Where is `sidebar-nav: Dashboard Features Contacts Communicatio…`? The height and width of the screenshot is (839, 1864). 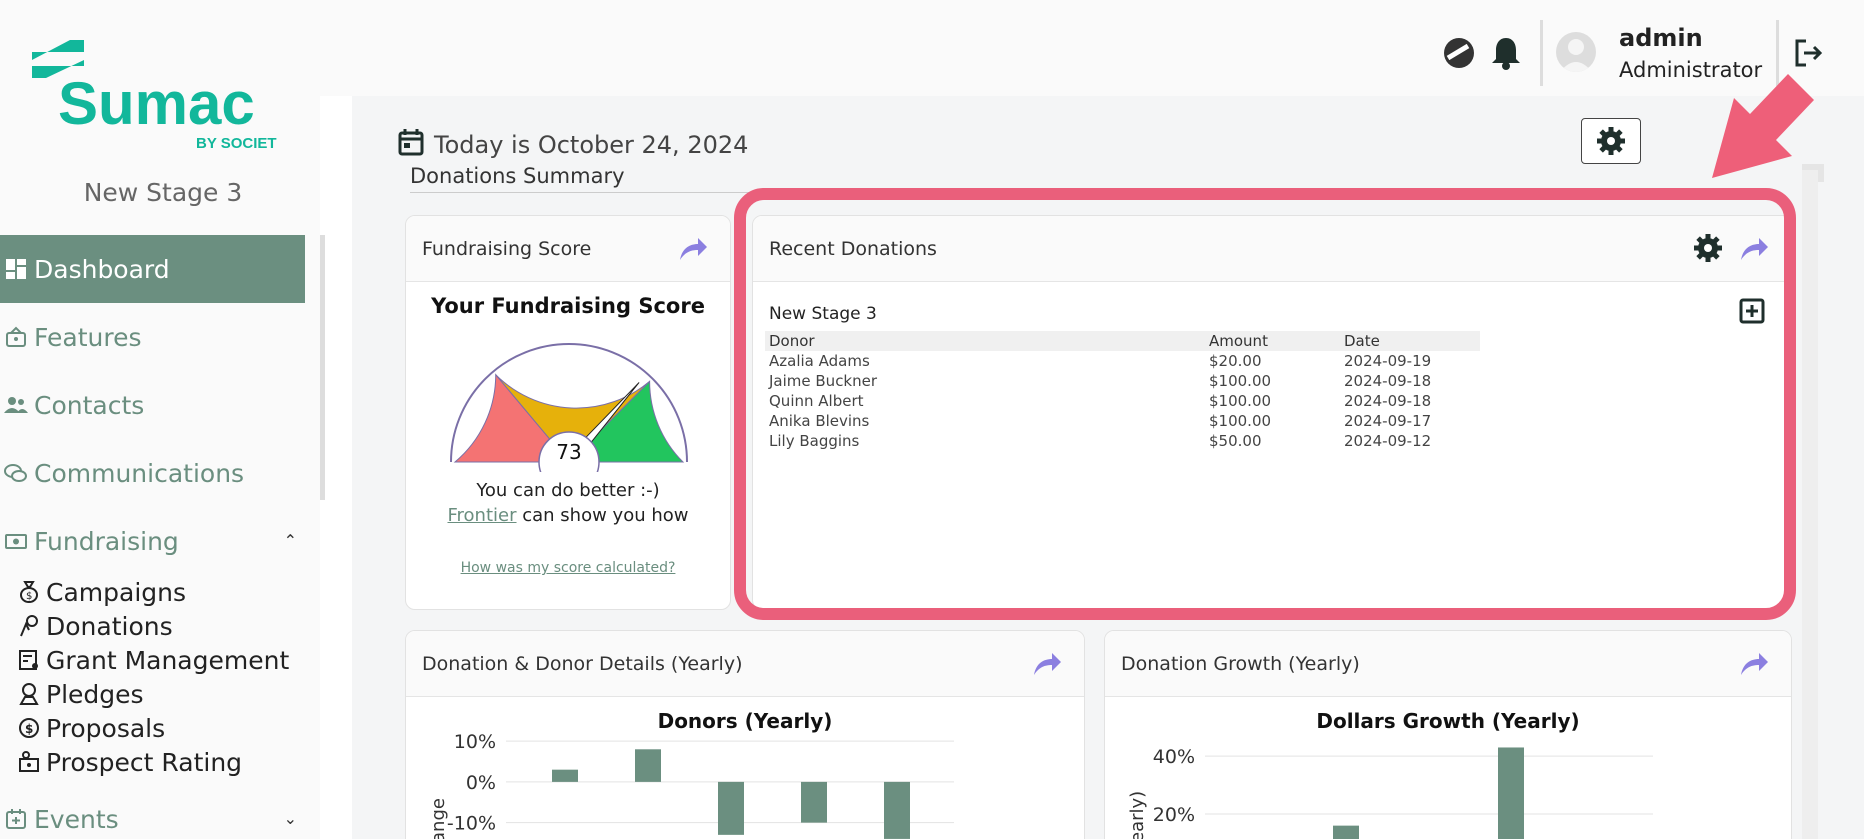
sidebar-nav: Dashboard Features Contacts Communicatio… is located at coordinates (152, 537).